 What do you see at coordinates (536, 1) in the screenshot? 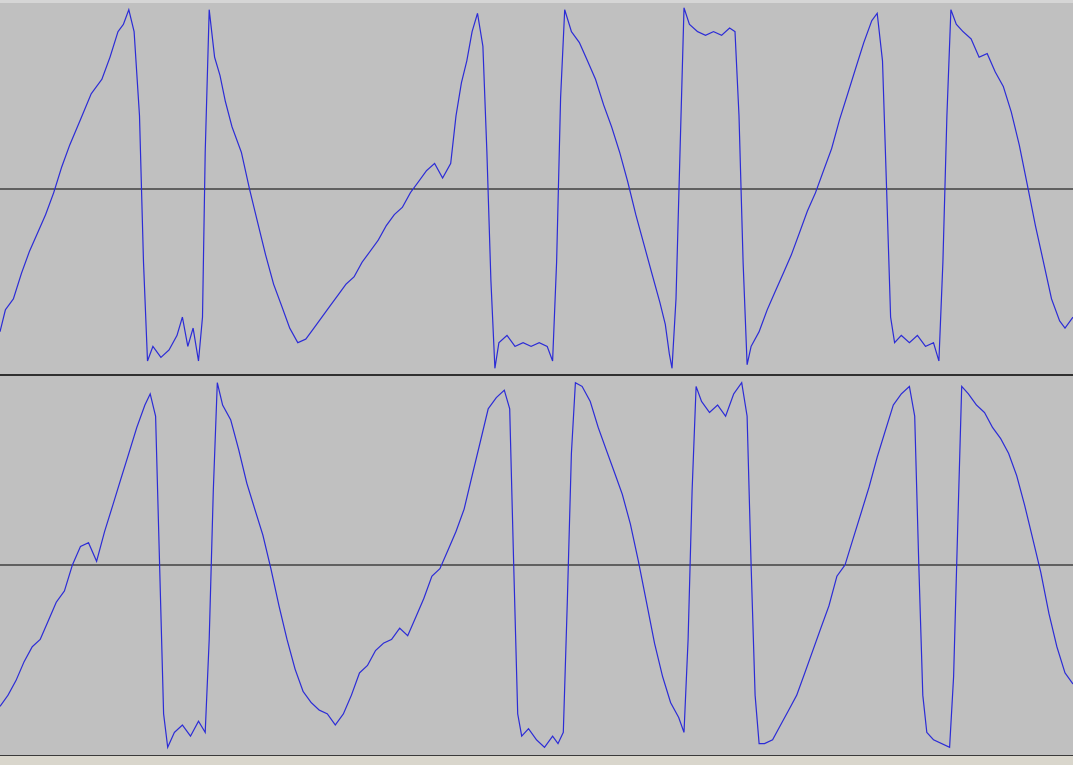
I see `track-top-edge` at bounding box center [536, 1].